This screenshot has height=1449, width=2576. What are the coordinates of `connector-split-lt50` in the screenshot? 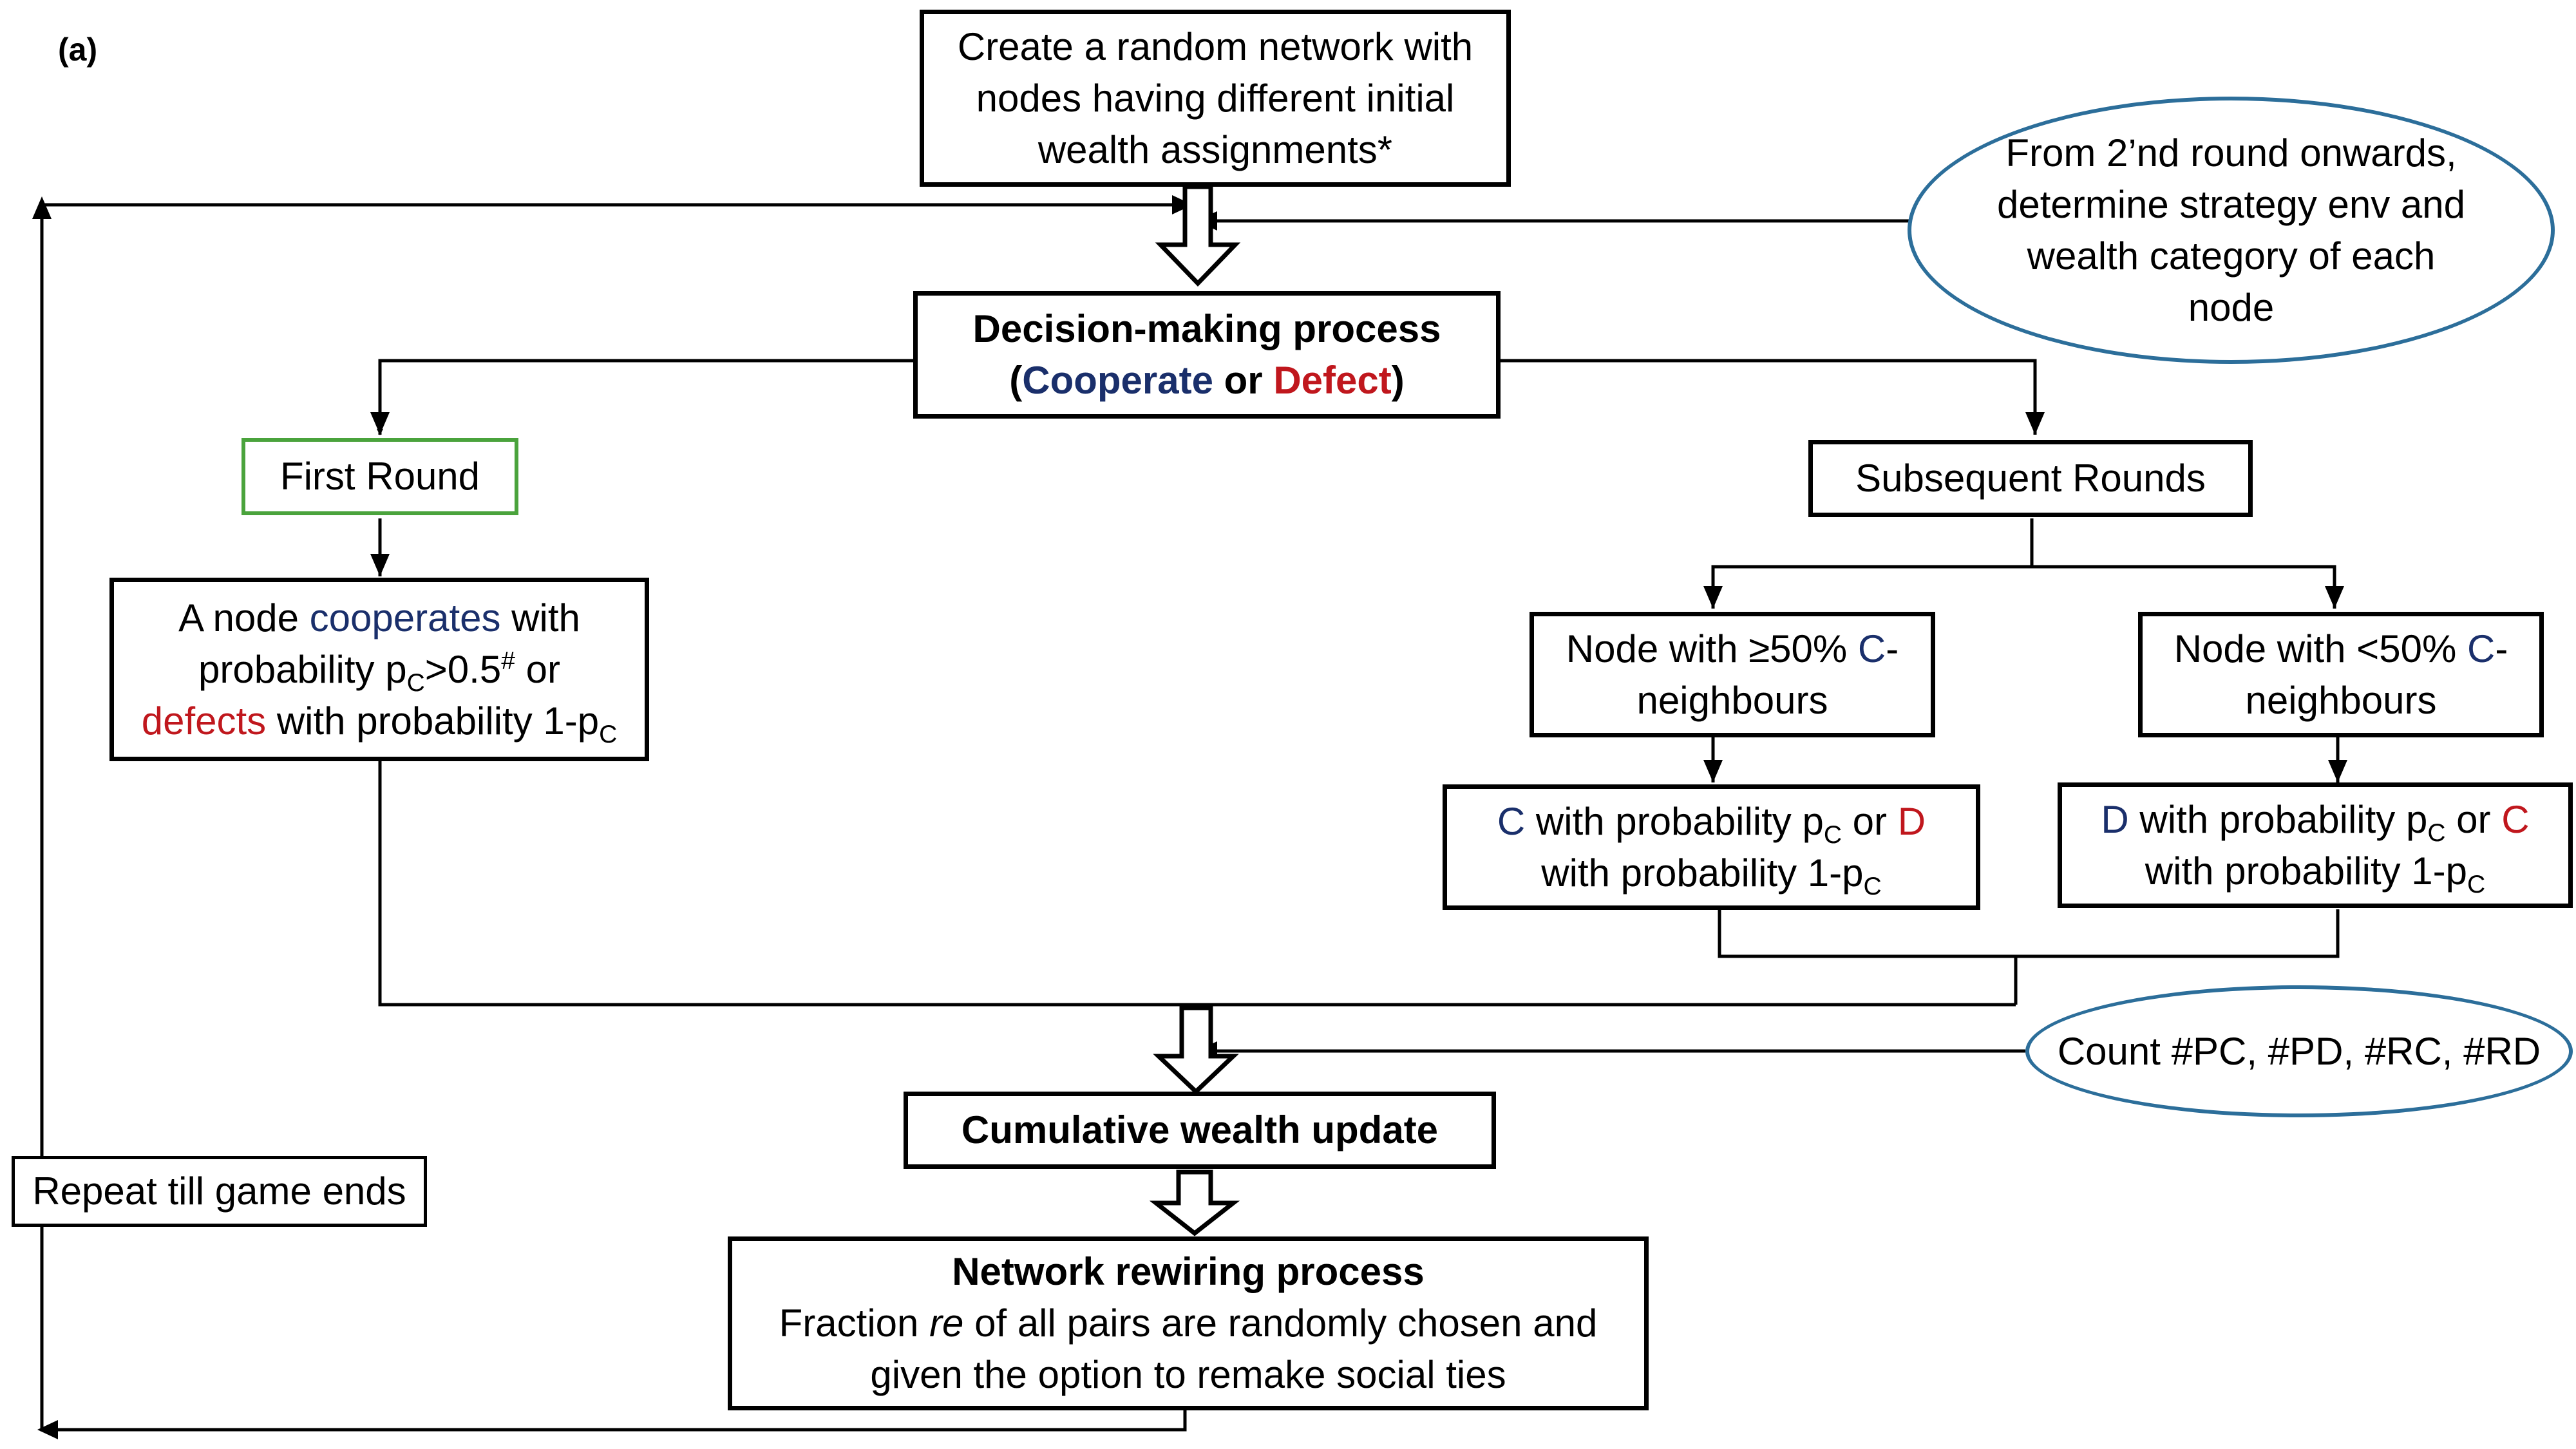 It's located at (2184, 587).